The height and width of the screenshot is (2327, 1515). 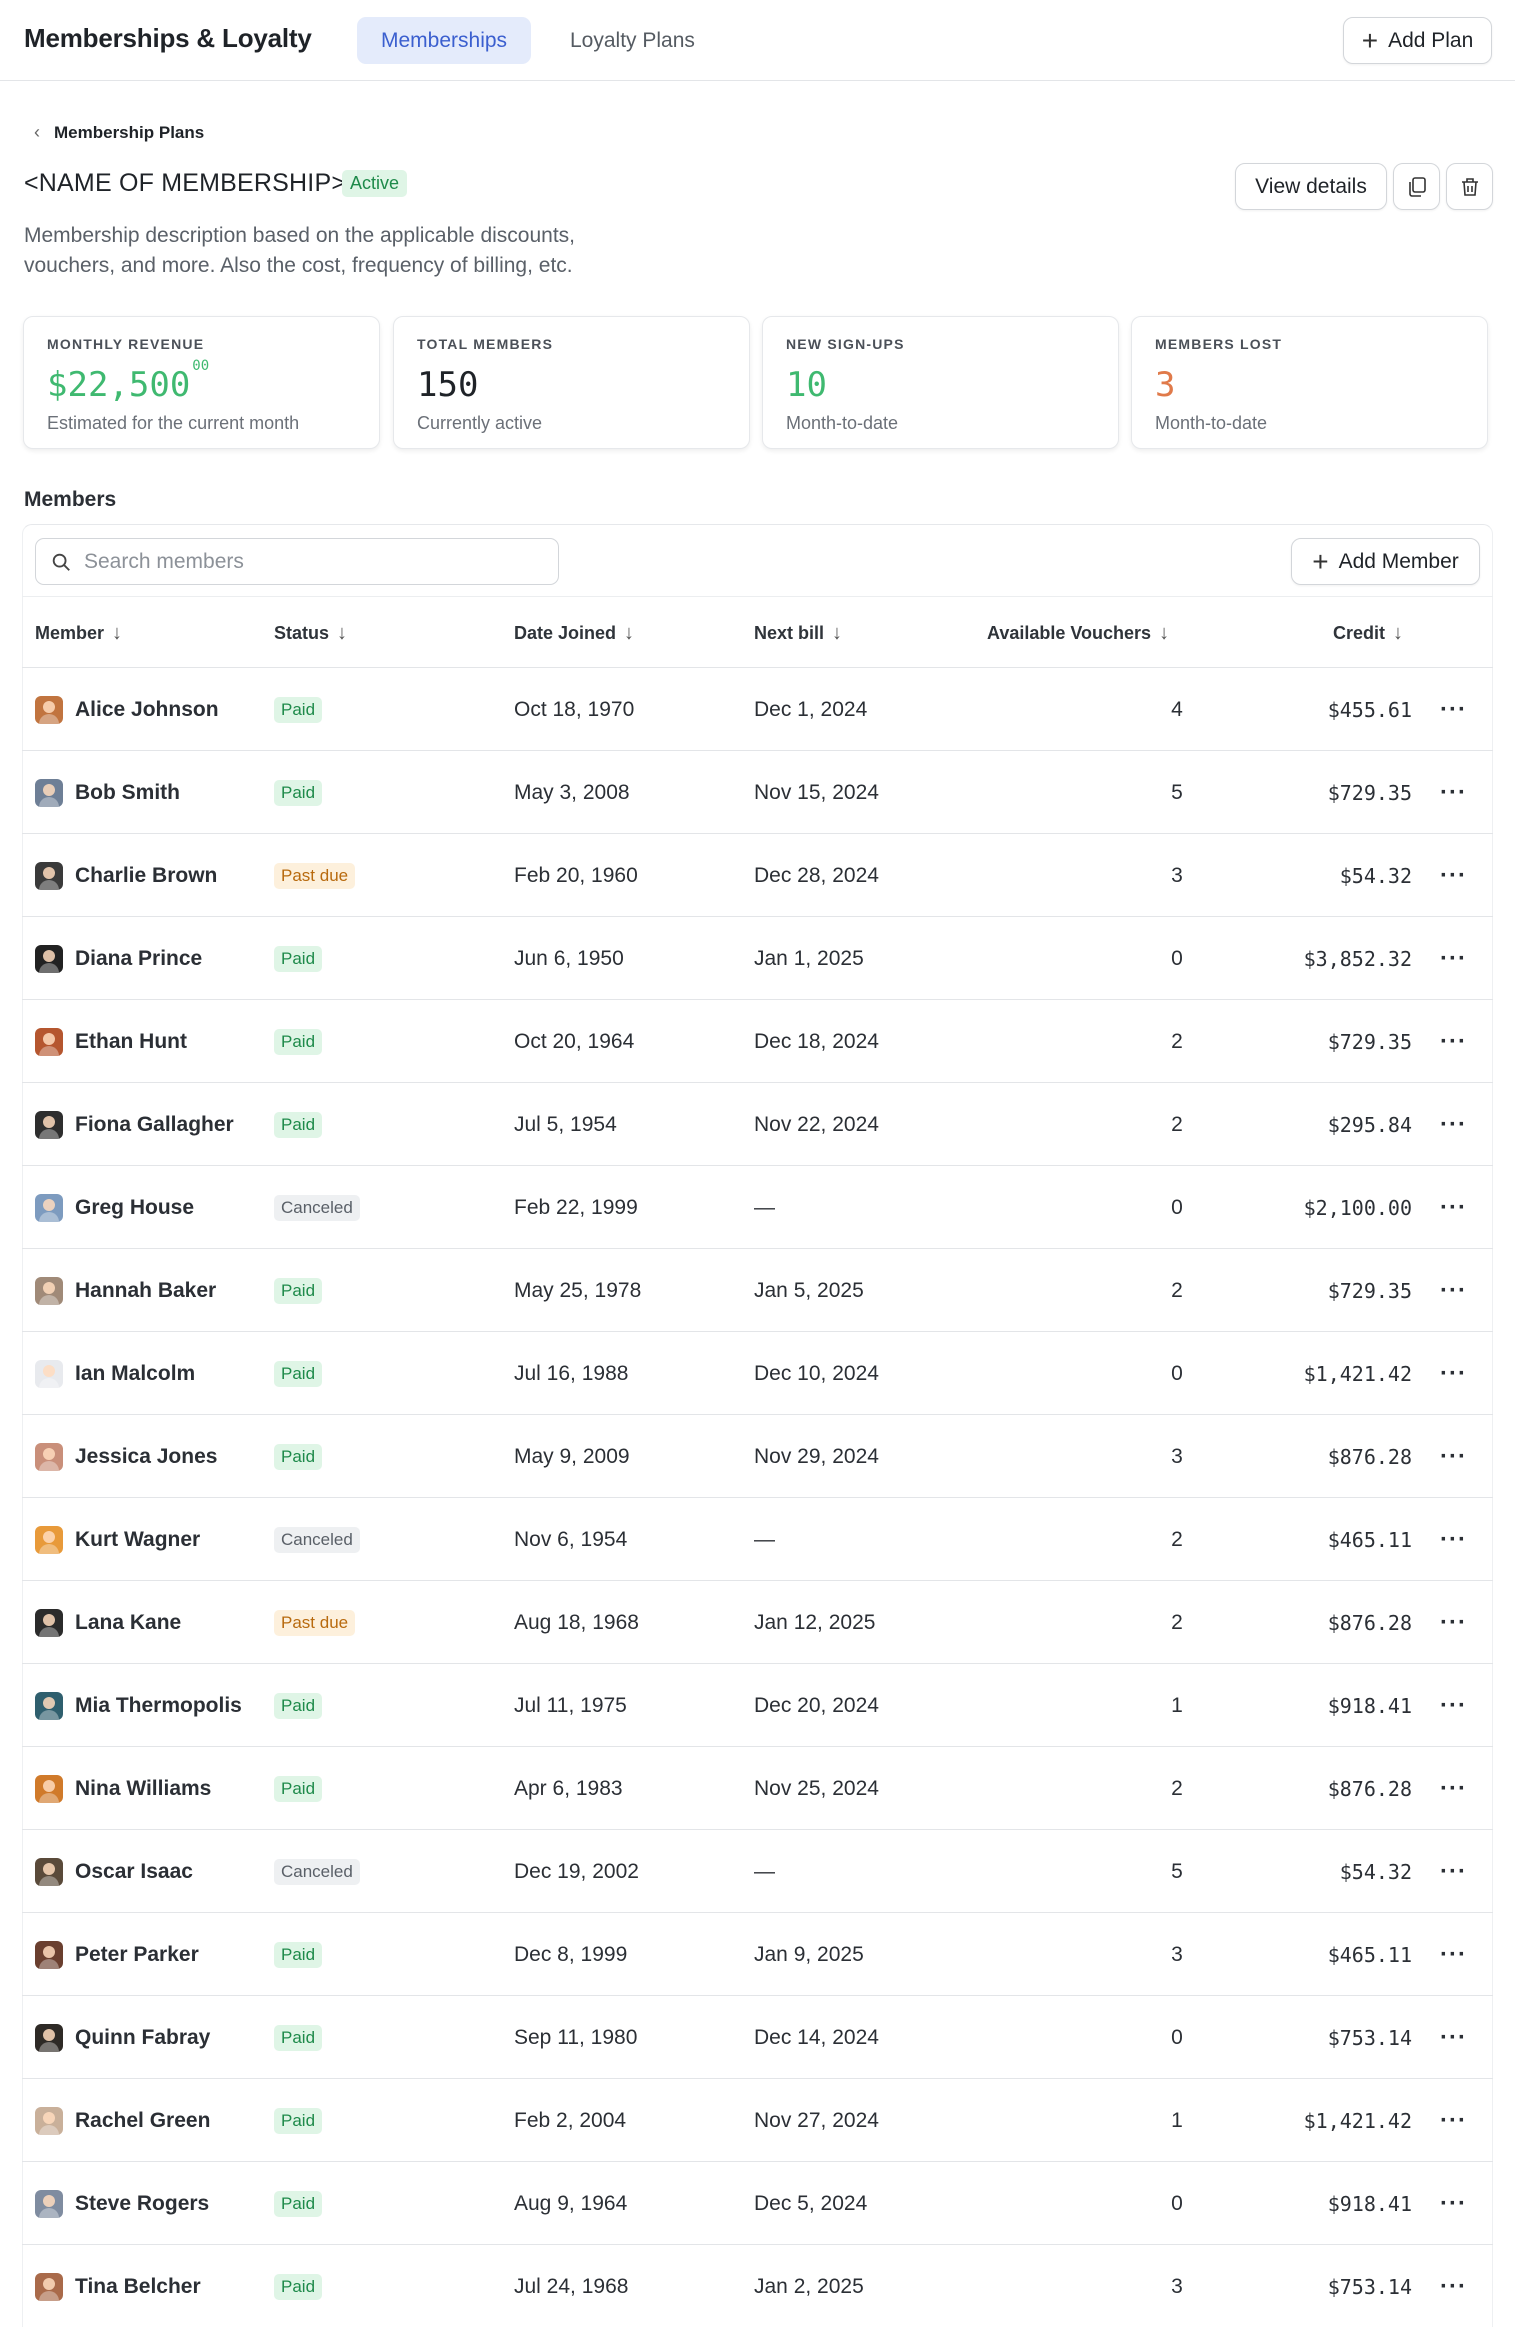 I want to click on member-cell: Mia Thermopolis, so click(x=138, y=1705).